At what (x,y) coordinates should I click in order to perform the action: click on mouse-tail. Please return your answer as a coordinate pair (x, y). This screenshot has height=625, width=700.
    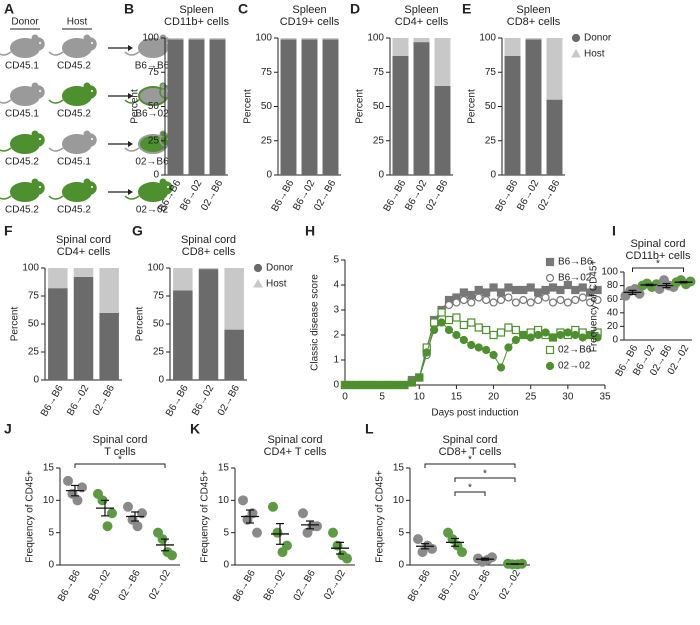
    Looking at the image, I should click on (132, 149).